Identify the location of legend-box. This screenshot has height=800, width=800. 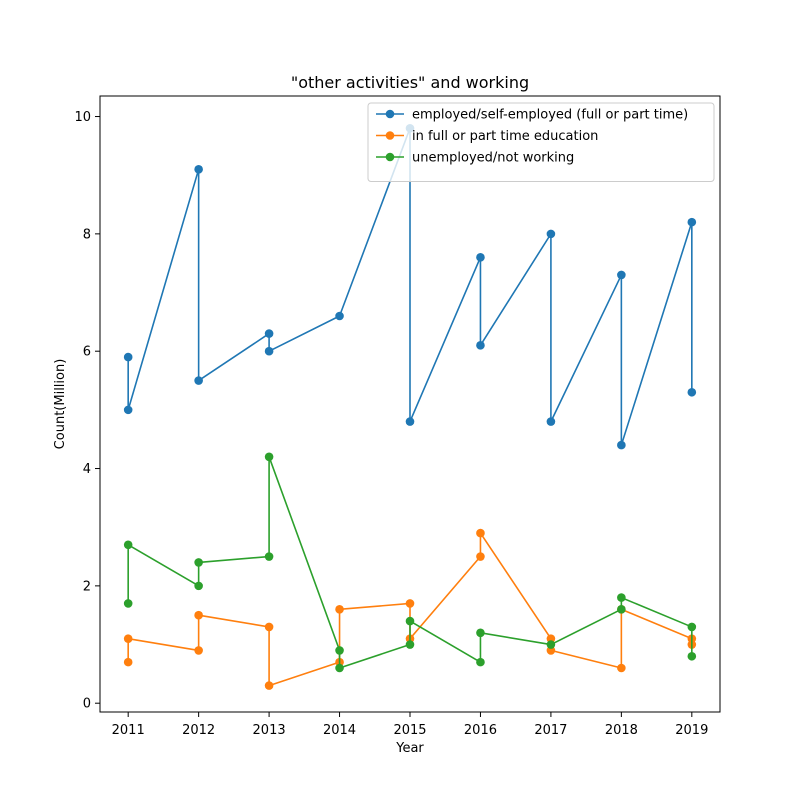
(541, 142).